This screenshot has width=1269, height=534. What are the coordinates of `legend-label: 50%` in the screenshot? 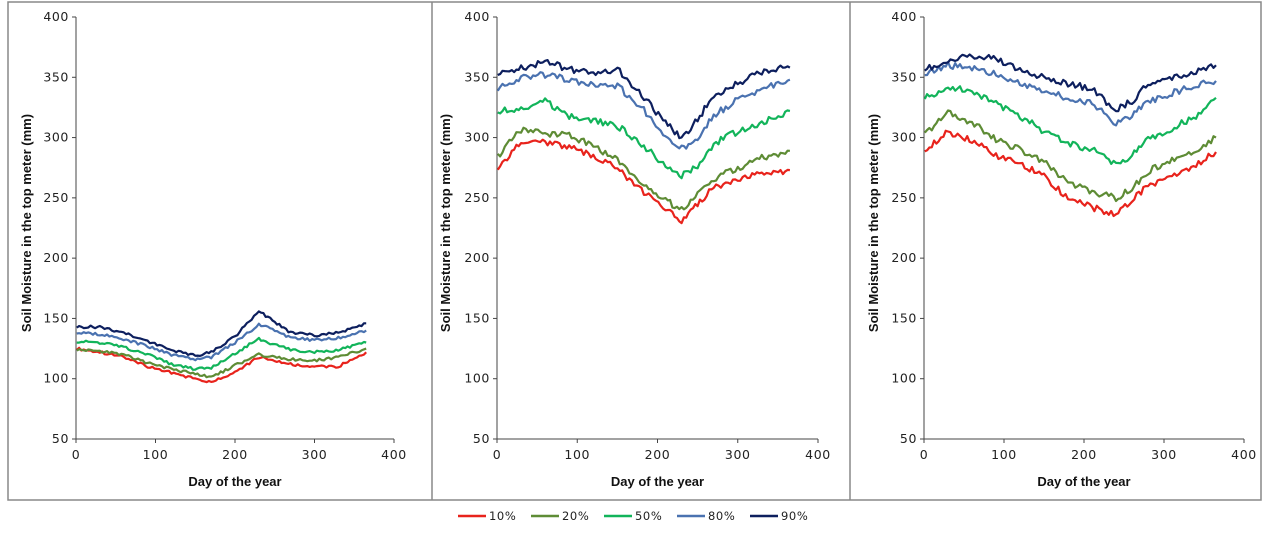 It's located at (648, 516).